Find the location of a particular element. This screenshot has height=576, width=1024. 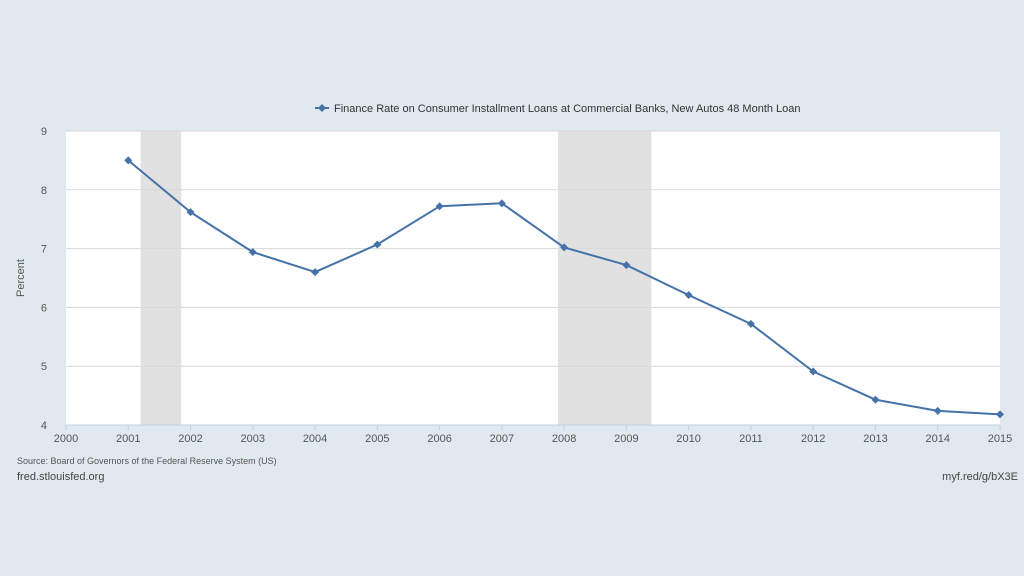

x-tick-label: 2014 is located at coordinates (937, 439).